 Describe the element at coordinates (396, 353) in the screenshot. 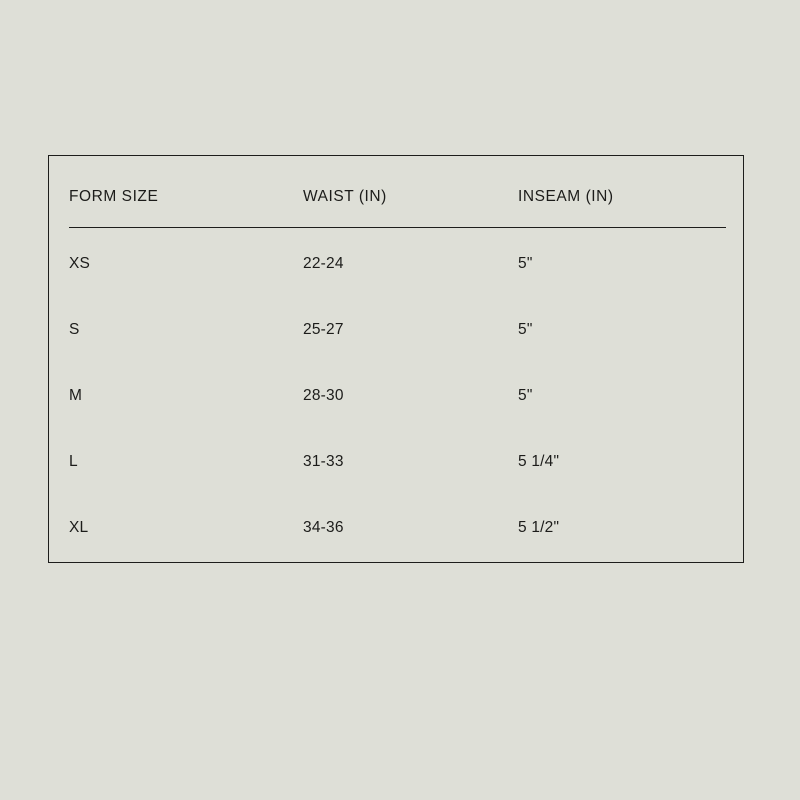

I see `table-row: S 25-27 5"` at that location.